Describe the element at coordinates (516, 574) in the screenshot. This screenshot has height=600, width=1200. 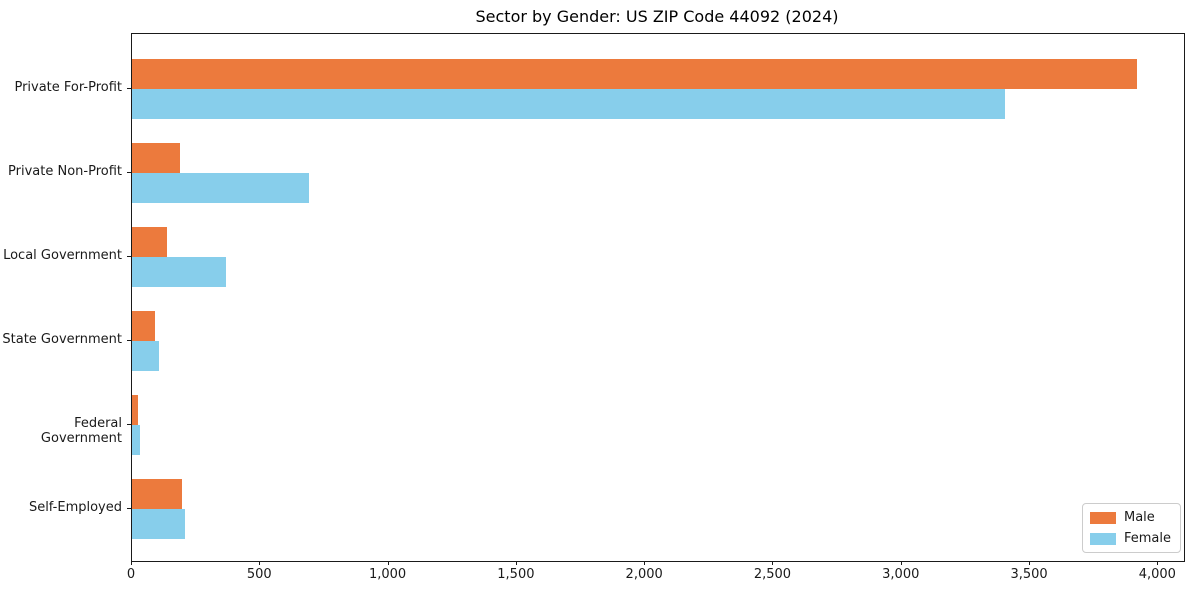
I see `x-tick-label: 1,500` at that location.